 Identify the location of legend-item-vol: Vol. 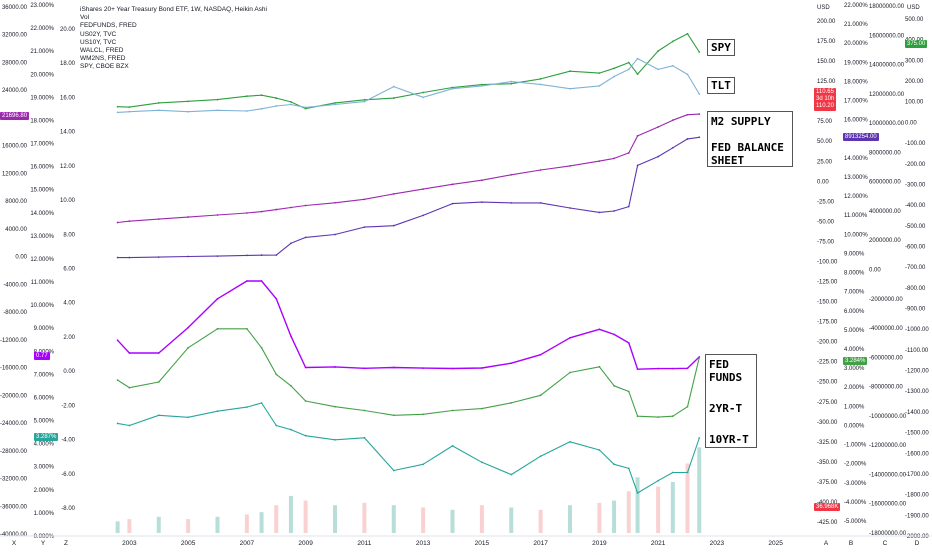
(85, 18).